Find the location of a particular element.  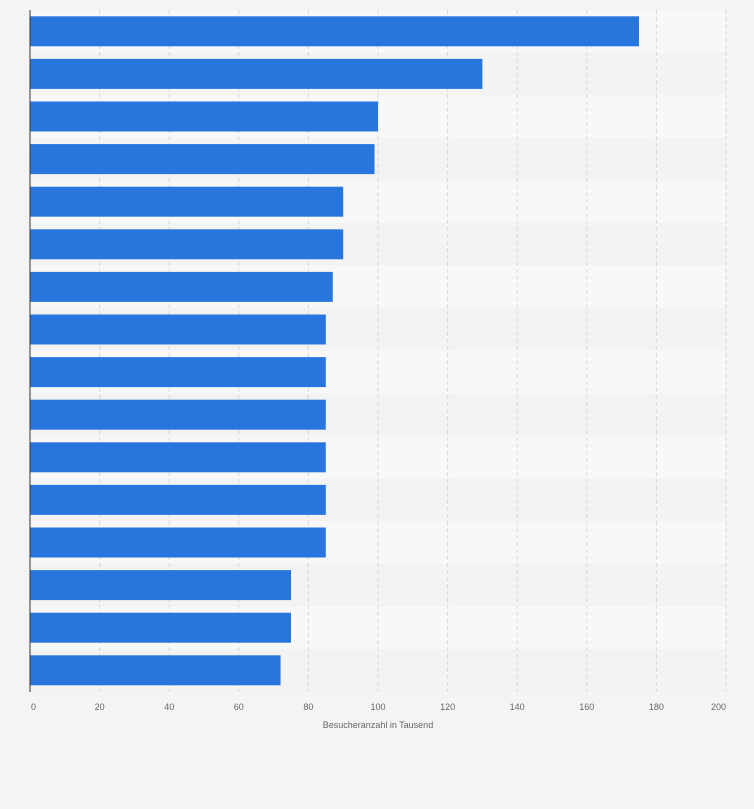

x-axis-ticks: 0 20 40 60 80 100 120 140 160 180 200 is located at coordinates (378, 707).